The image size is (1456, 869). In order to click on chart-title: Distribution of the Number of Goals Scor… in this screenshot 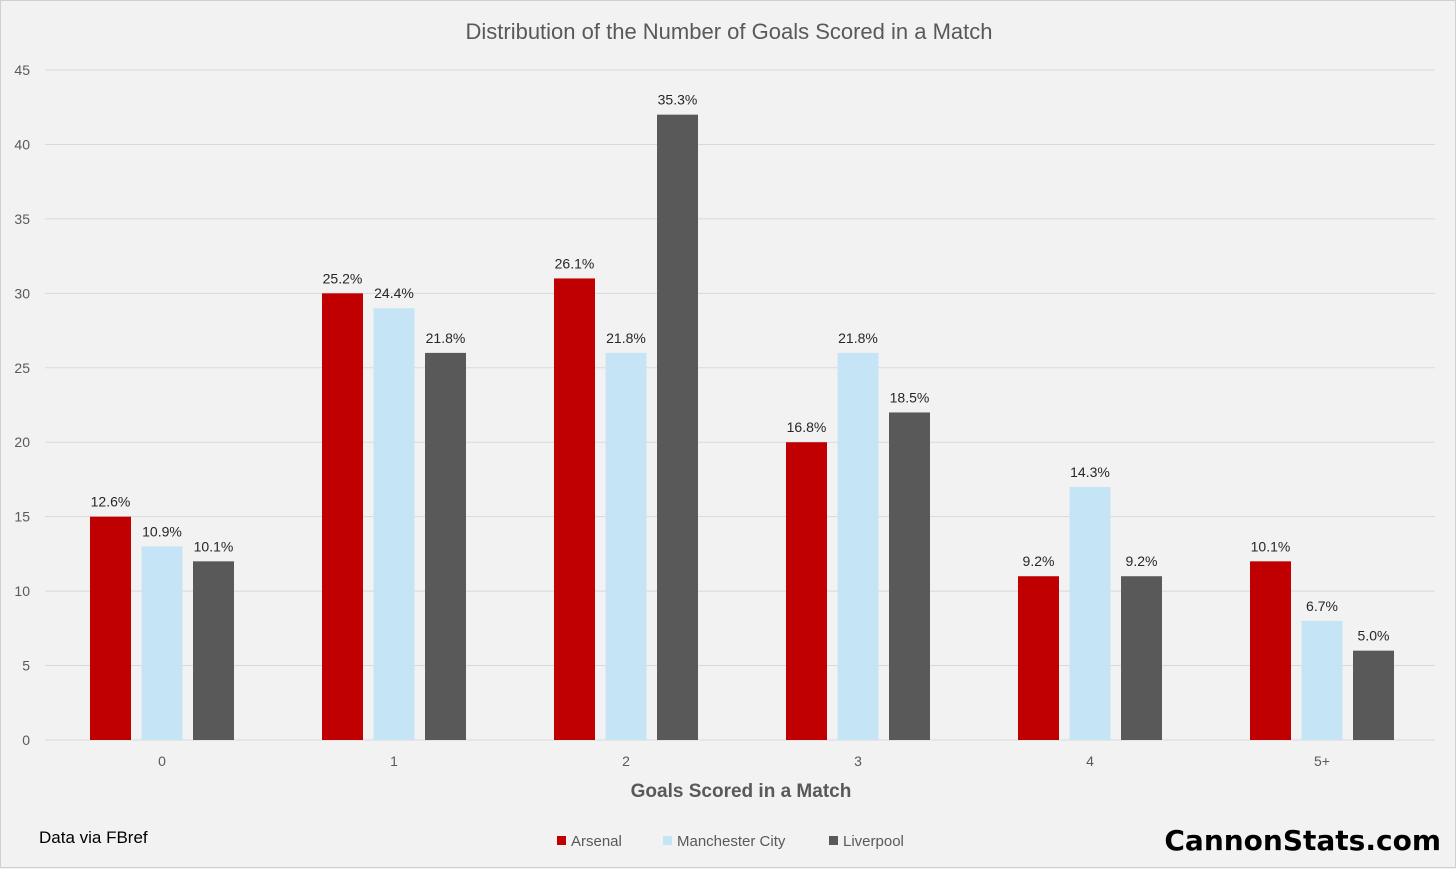, I will do `click(728, 31)`.